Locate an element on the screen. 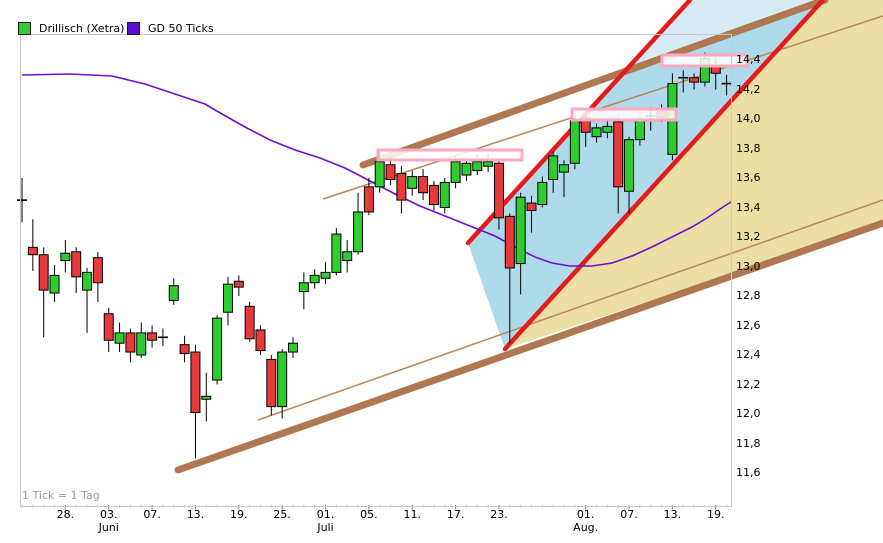  legend-item-gd50: GD 50 Ticks is located at coordinates (170, 28).